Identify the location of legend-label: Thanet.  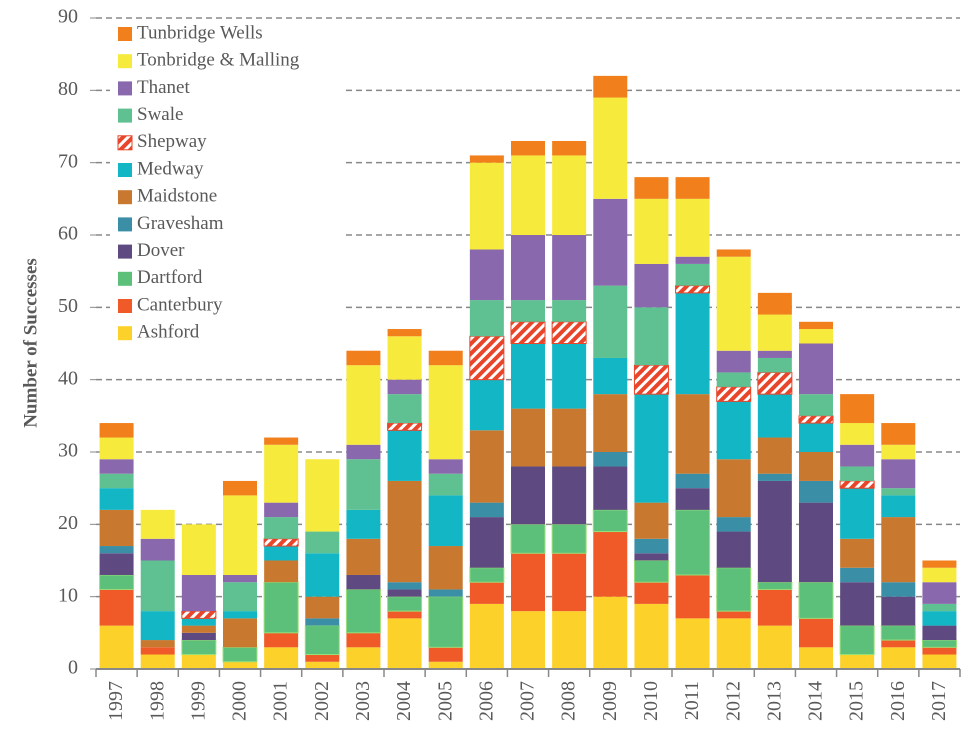
(163, 87).